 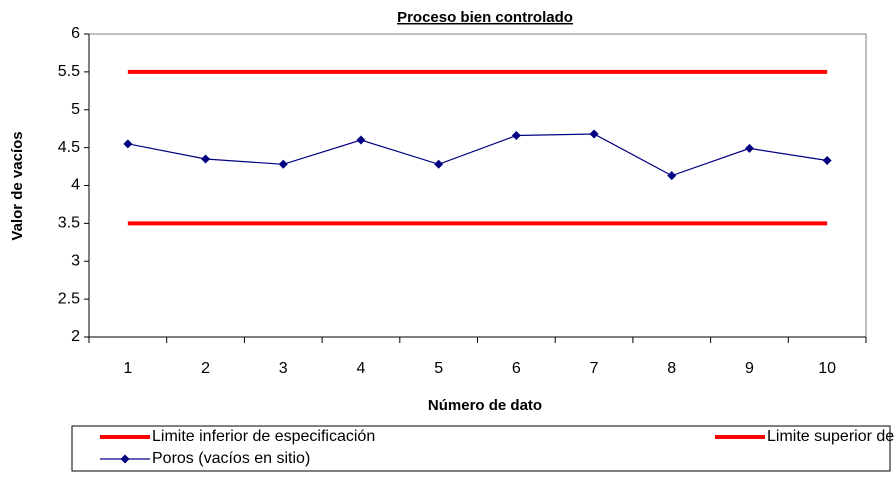 What do you see at coordinates (831, 436) in the screenshot?
I see `legend-label: Limite superior de especificación` at bounding box center [831, 436].